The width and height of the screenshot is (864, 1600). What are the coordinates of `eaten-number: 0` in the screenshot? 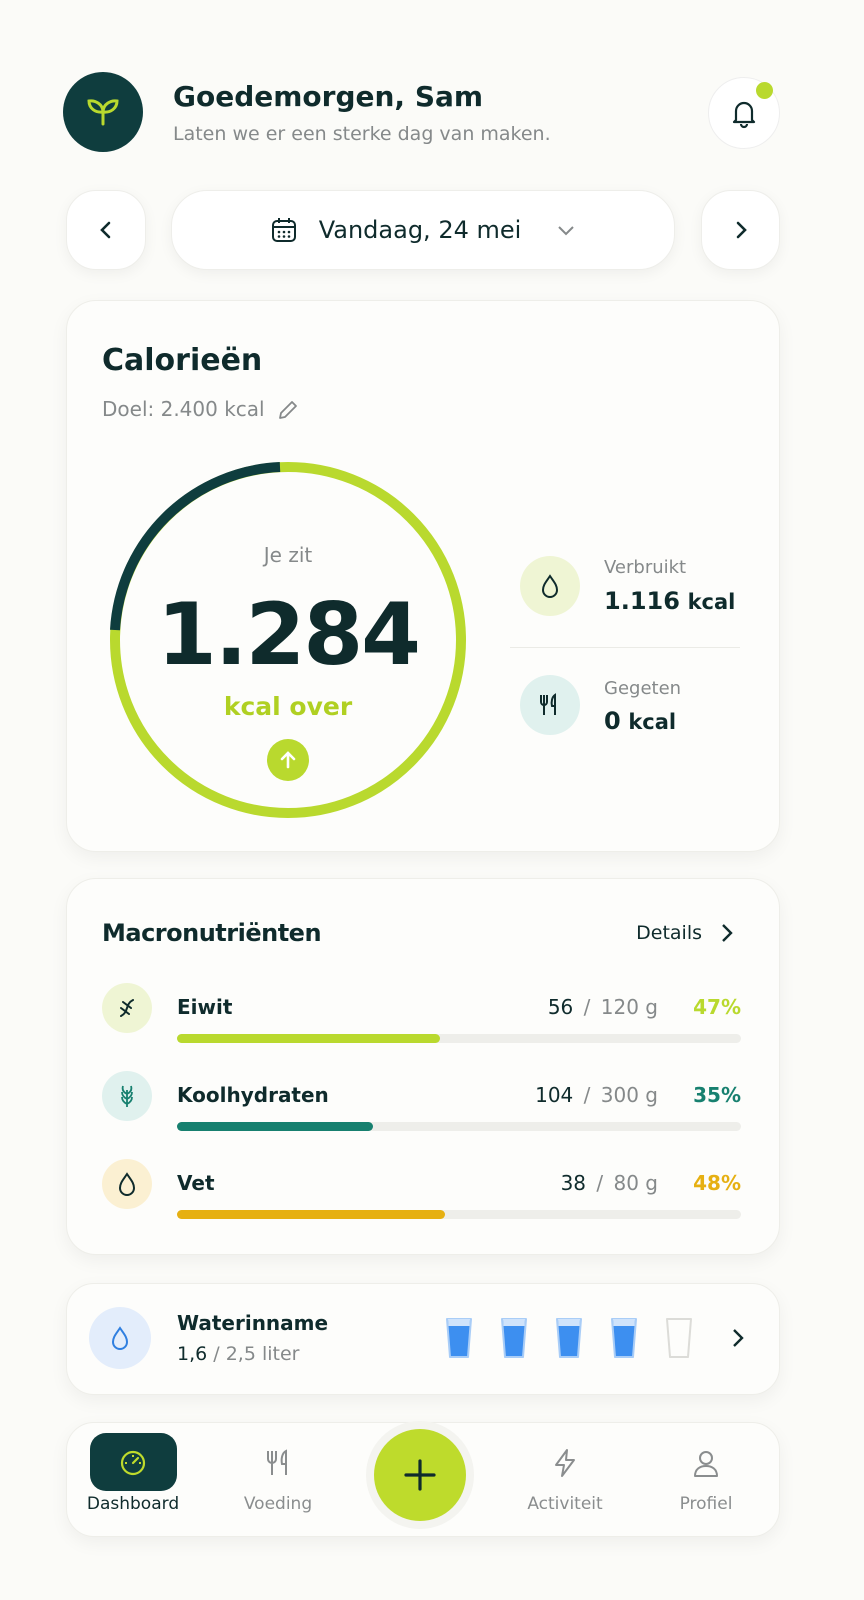 It's located at (612, 721).